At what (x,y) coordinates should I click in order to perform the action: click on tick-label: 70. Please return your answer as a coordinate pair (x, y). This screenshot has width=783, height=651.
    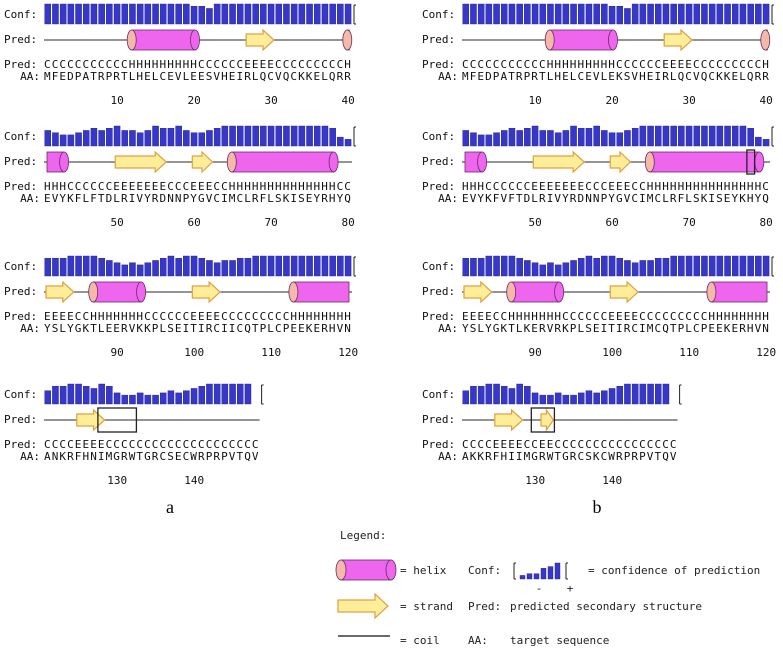
    Looking at the image, I should click on (271, 222).